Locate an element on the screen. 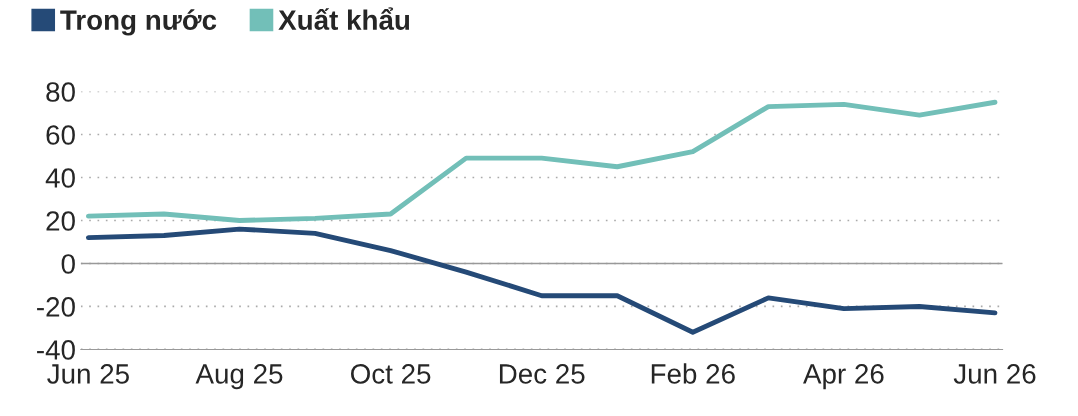 The width and height of the screenshot is (1078, 416). legend-label: Trong nước is located at coordinates (138, 22).